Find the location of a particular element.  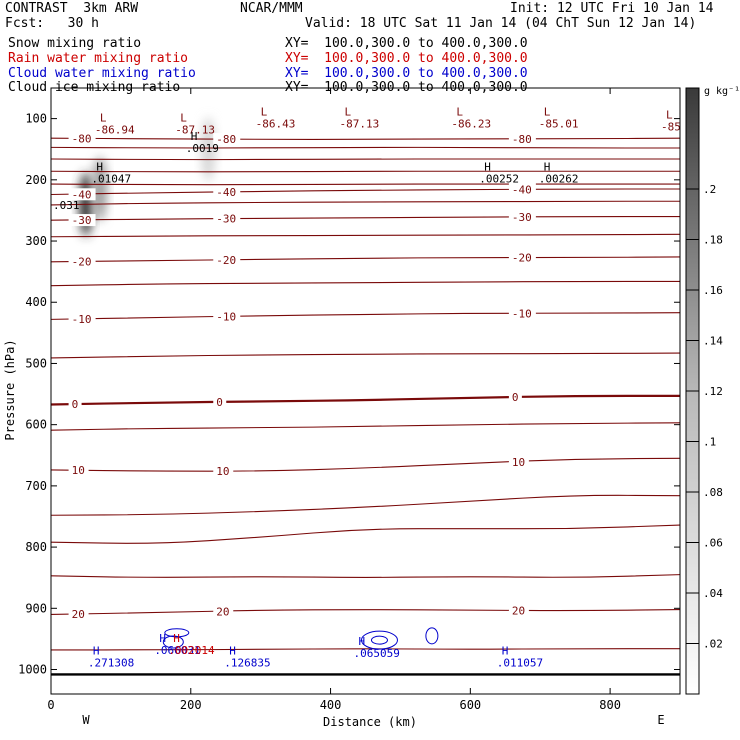

colorbar-tick-label: .2 is located at coordinates (709, 189).